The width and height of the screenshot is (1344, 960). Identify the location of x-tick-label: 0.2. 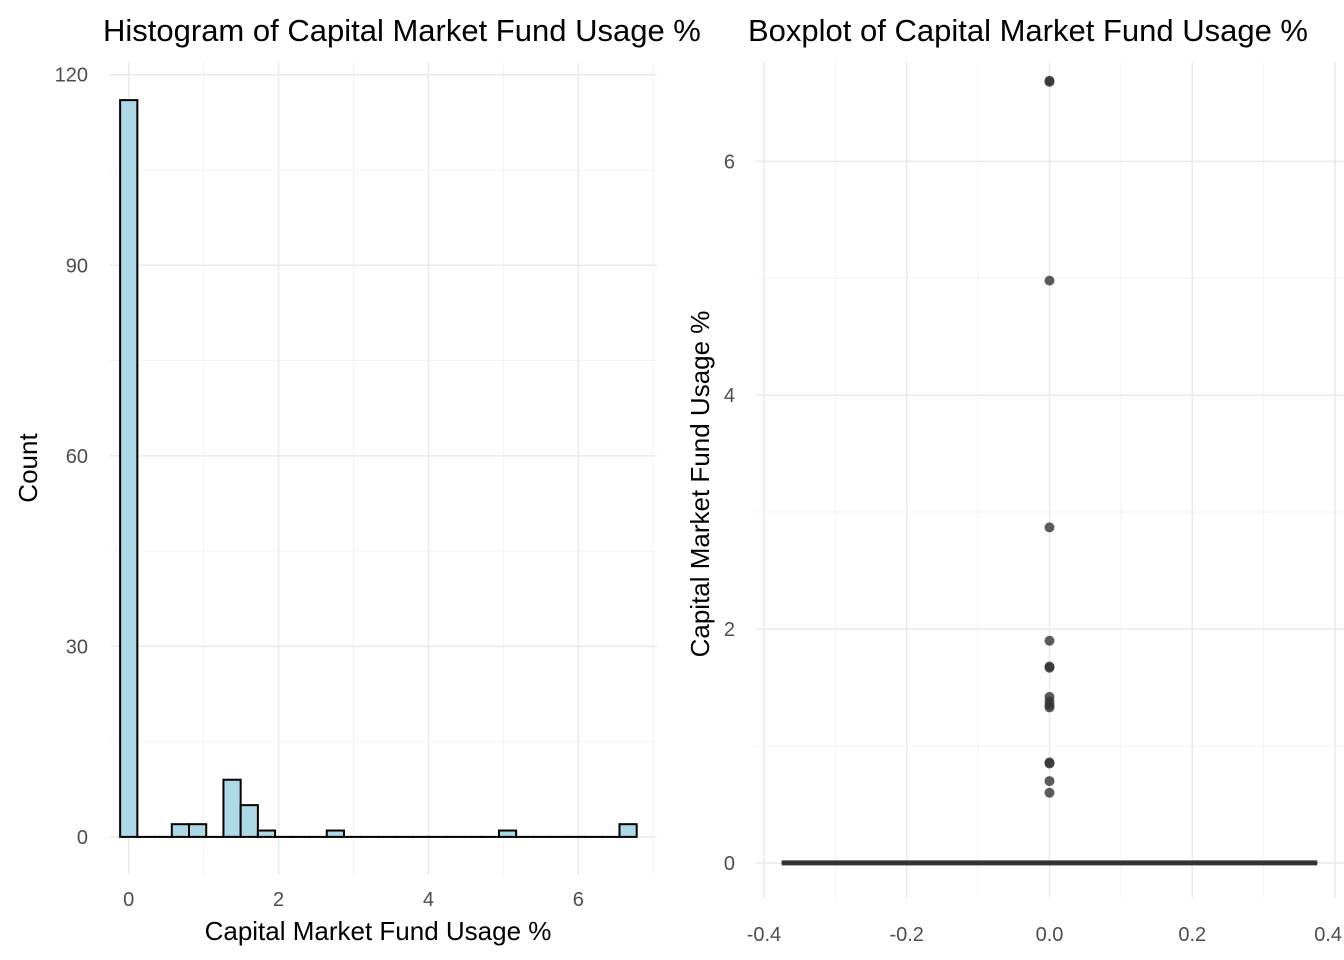
(1192, 935).